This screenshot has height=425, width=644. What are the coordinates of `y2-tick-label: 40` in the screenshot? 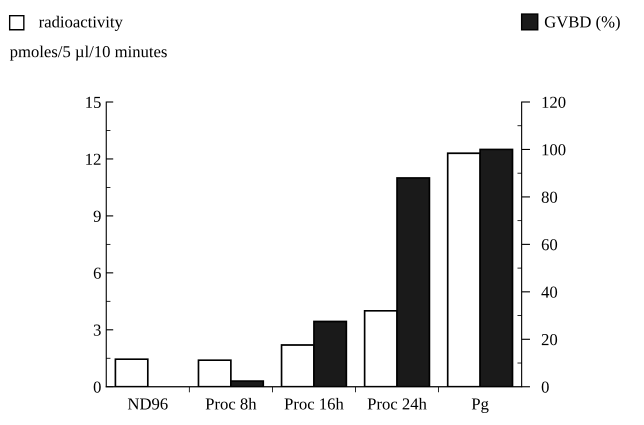 It's located at (549, 292).